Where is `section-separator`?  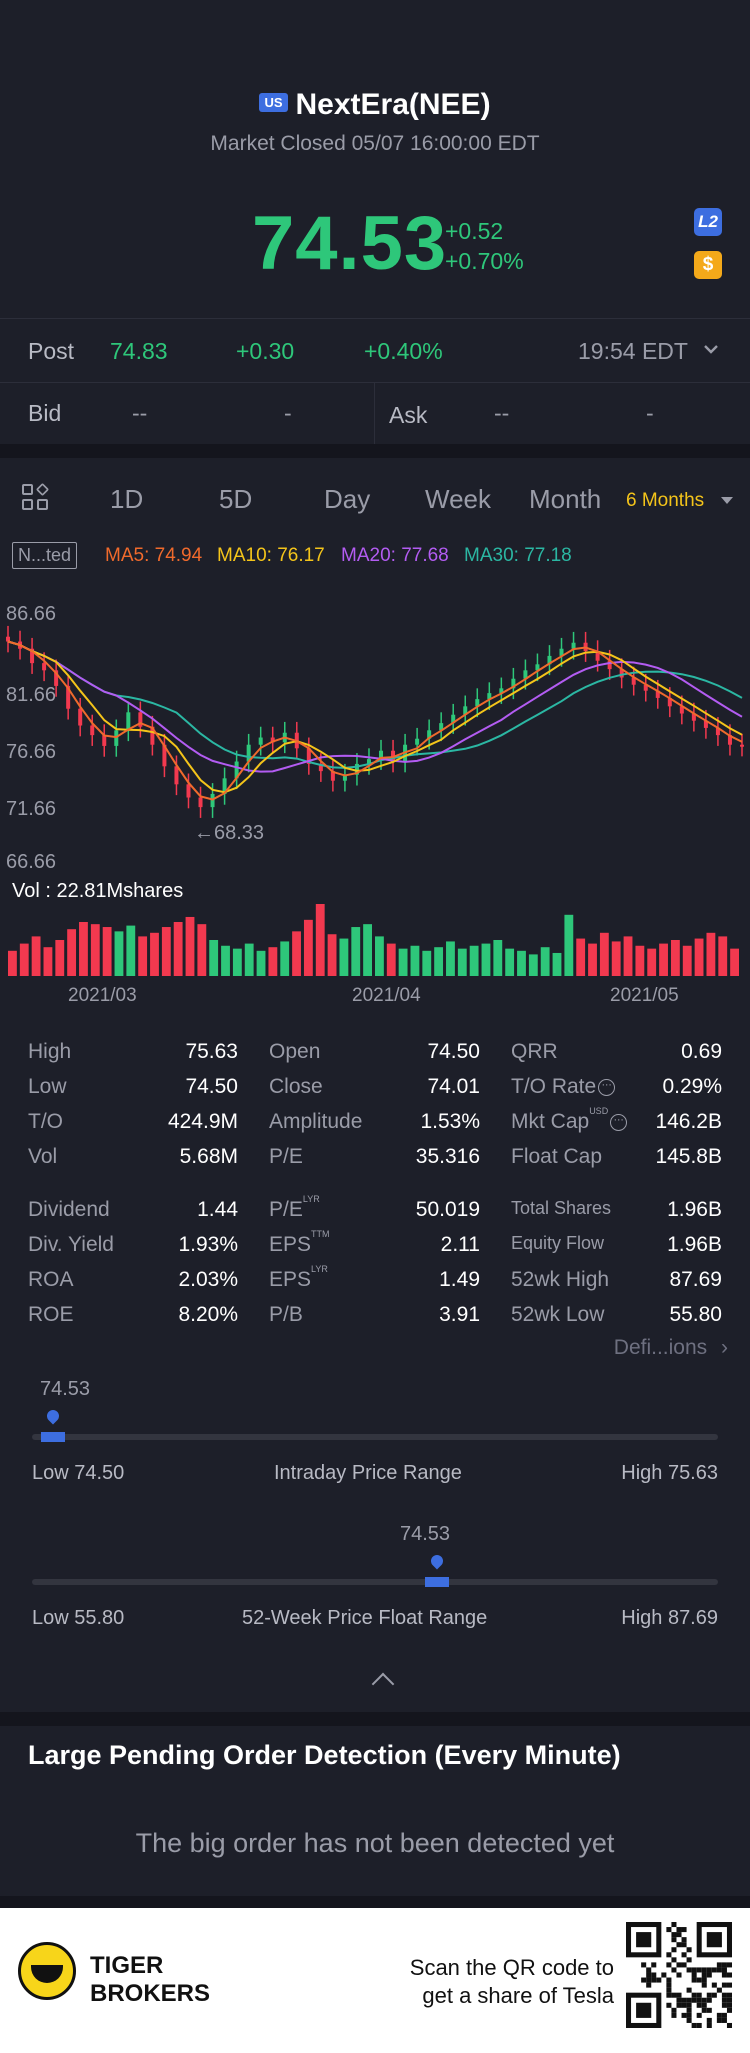
section-separator is located at coordinates (375, 1719).